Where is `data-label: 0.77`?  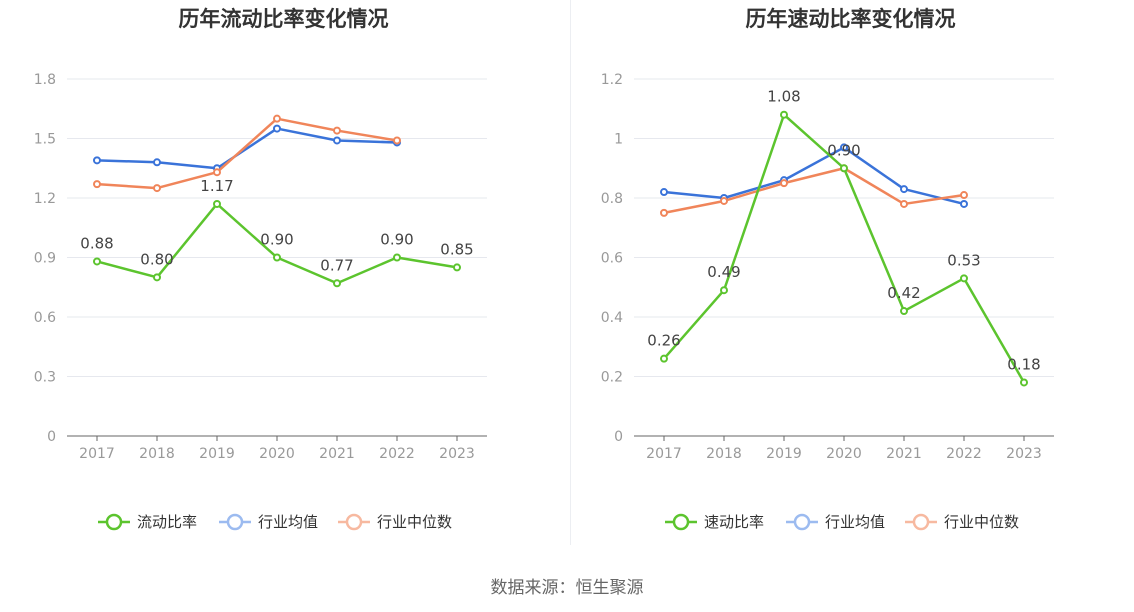
data-label: 0.77 is located at coordinates (336, 265).